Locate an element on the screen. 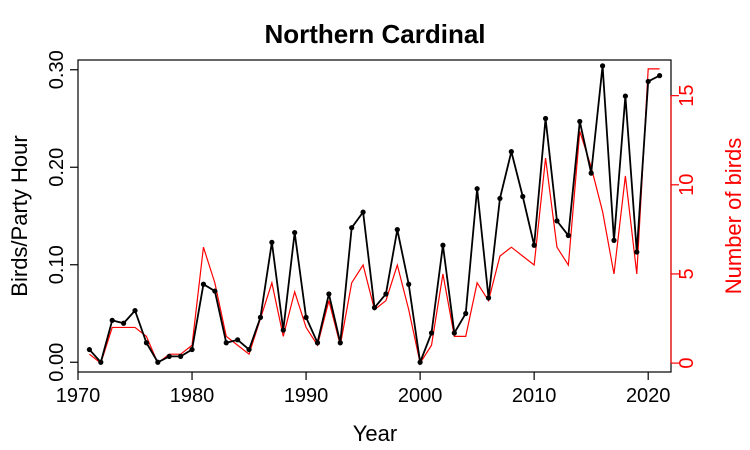 The width and height of the screenshot is (750, 450). x-axis: 1970 1980 1990 2000 2010 2020 is located at coordinates (363, 389).